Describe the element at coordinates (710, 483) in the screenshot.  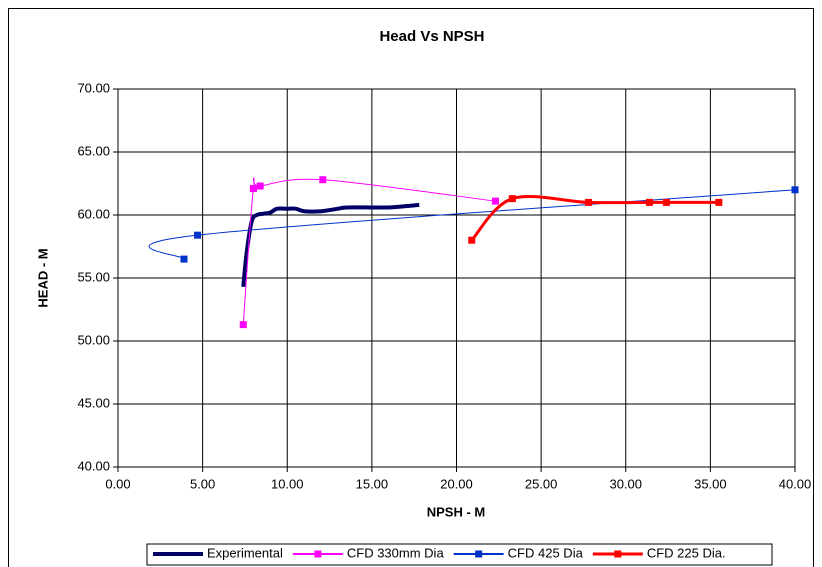
I see `x-tick-label: 35.00` at that location.